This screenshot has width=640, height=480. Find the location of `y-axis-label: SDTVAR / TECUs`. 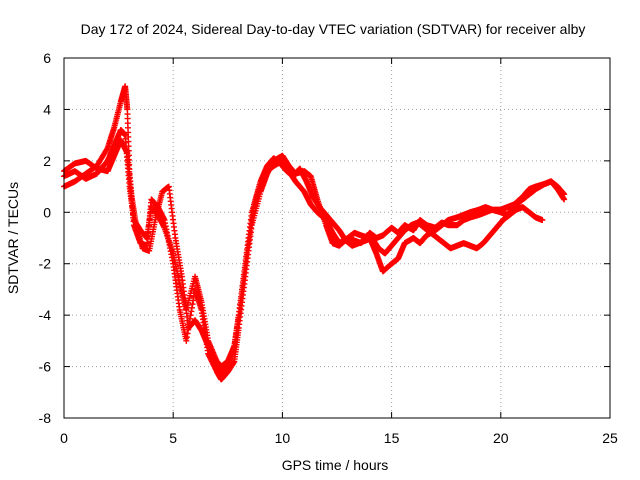

y-axis-label: SDTVAR / TECUs is located at coordinates (13, 238).